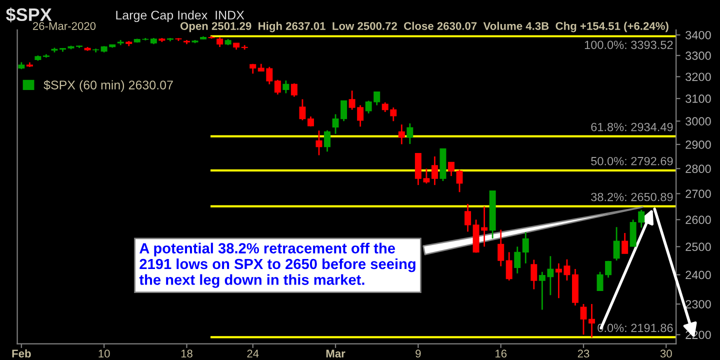 This screenshot has width=720, height=360. What do you see at coordinates (253, 354) in the screenshot?
I see `x-tick-label: 24` at bounding box center [253, 354].